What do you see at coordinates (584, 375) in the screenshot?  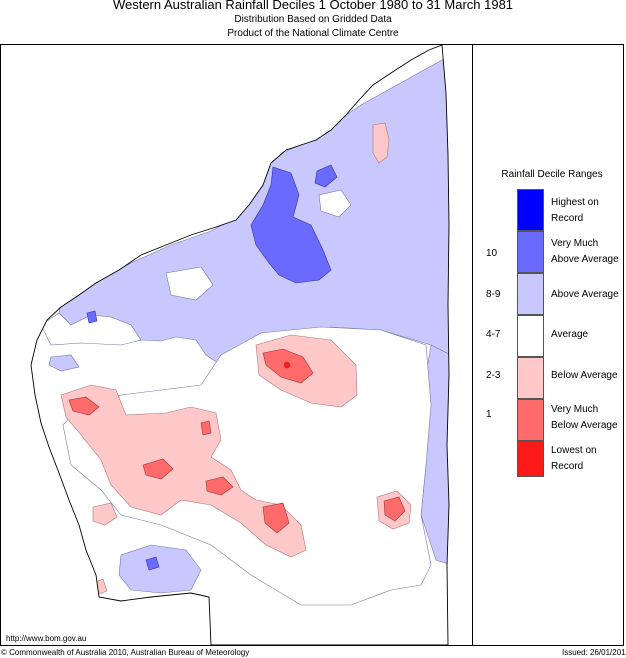 I see `legend-label-below: Below Average` at bounding box center [584, 375].